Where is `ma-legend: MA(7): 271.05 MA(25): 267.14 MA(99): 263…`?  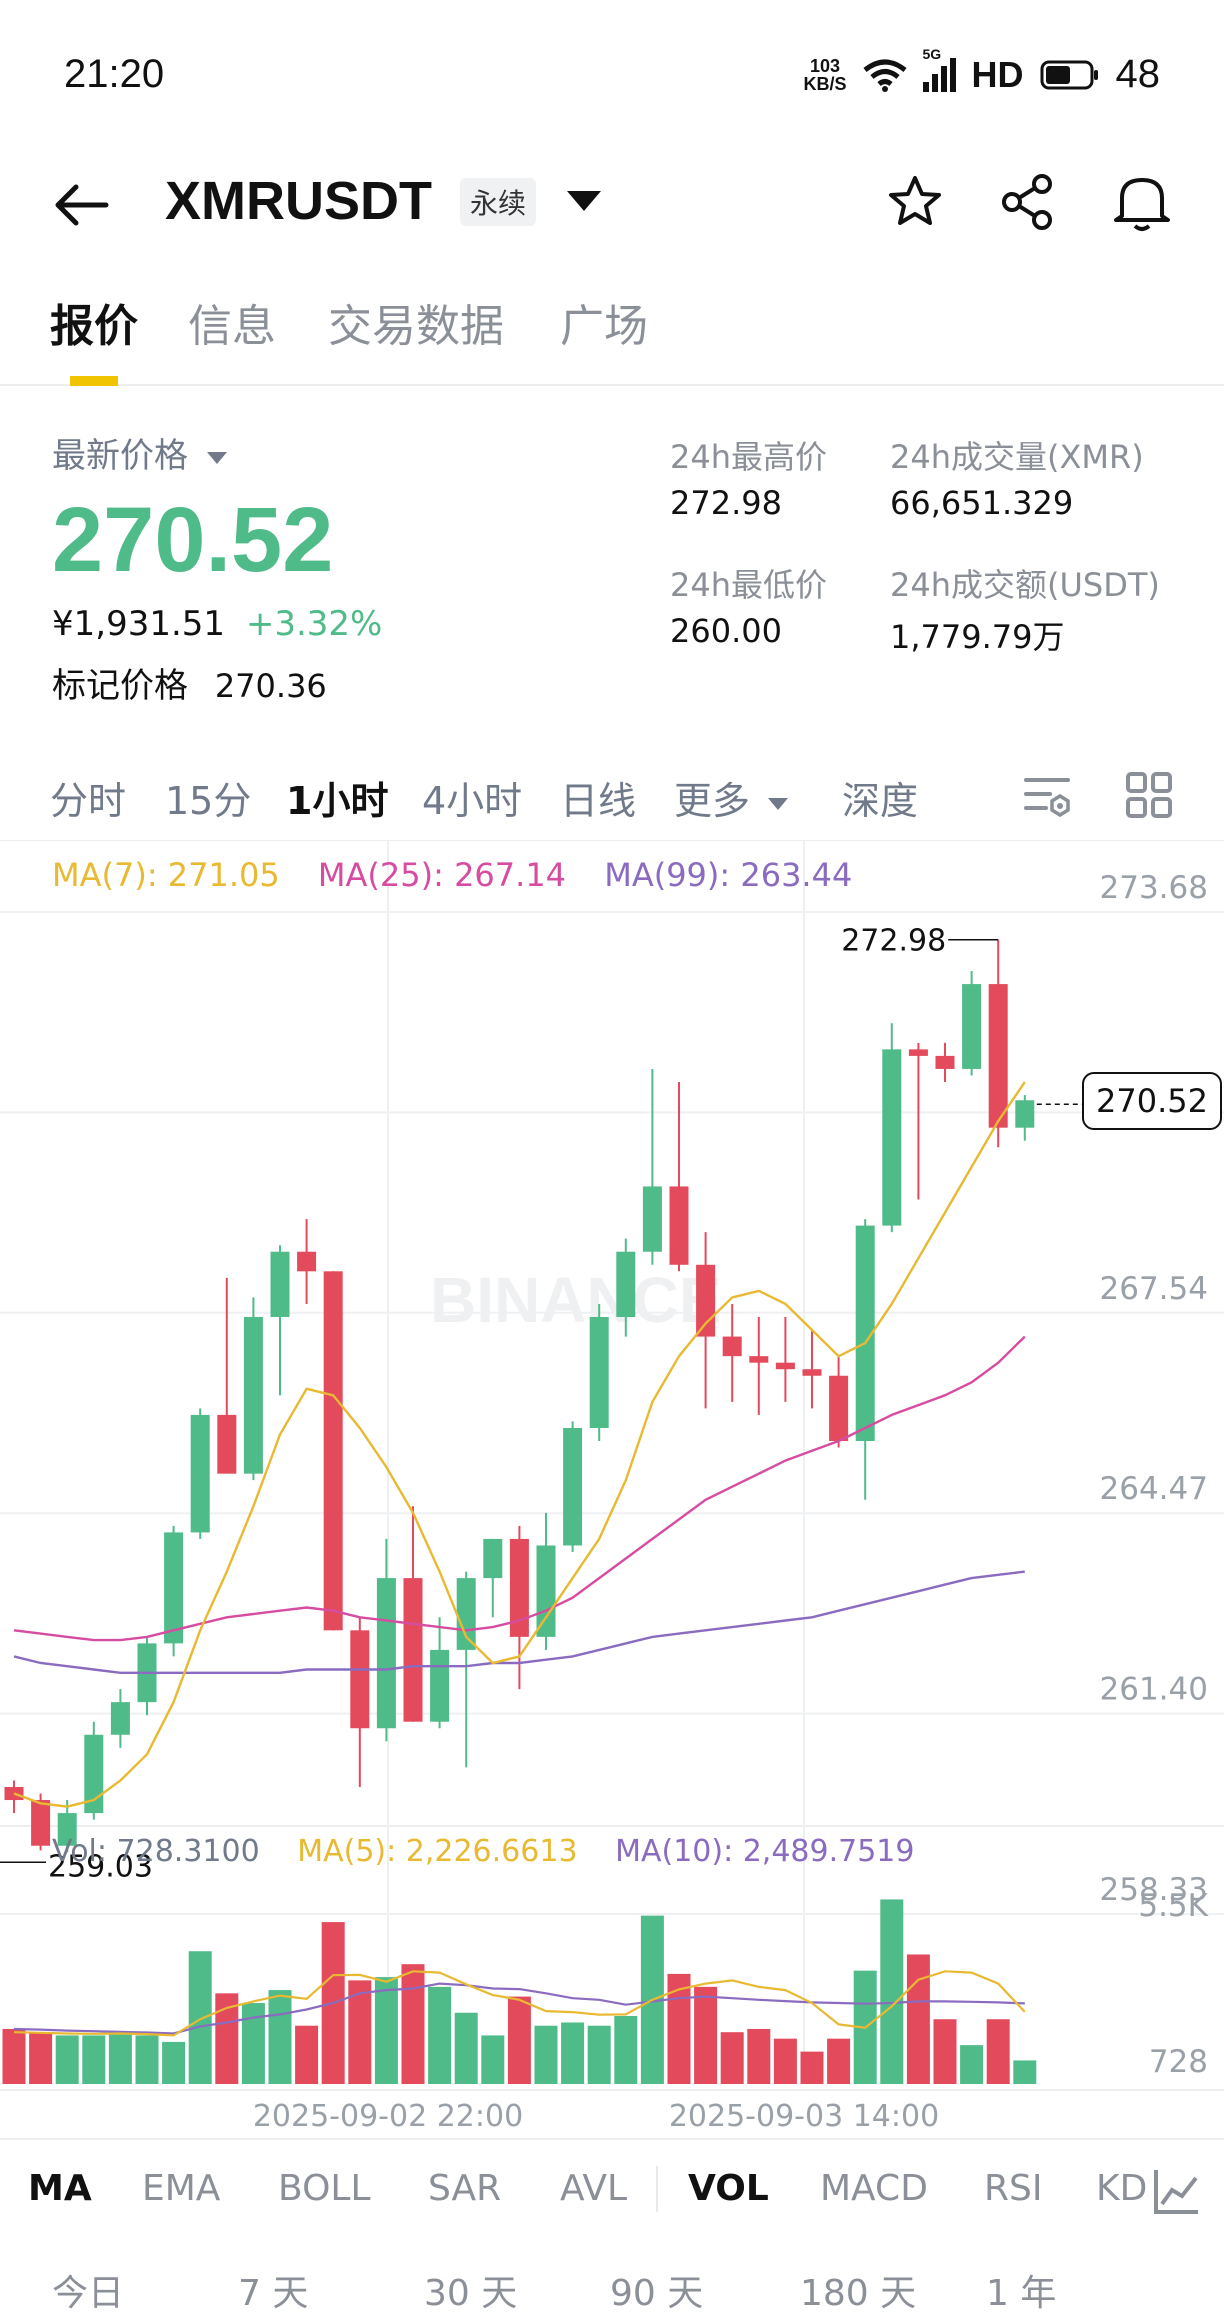 ma-legend: MA(7): 271.05 MA(25): 267.14 MA(99): 263… is located at coordinates (452, 875).